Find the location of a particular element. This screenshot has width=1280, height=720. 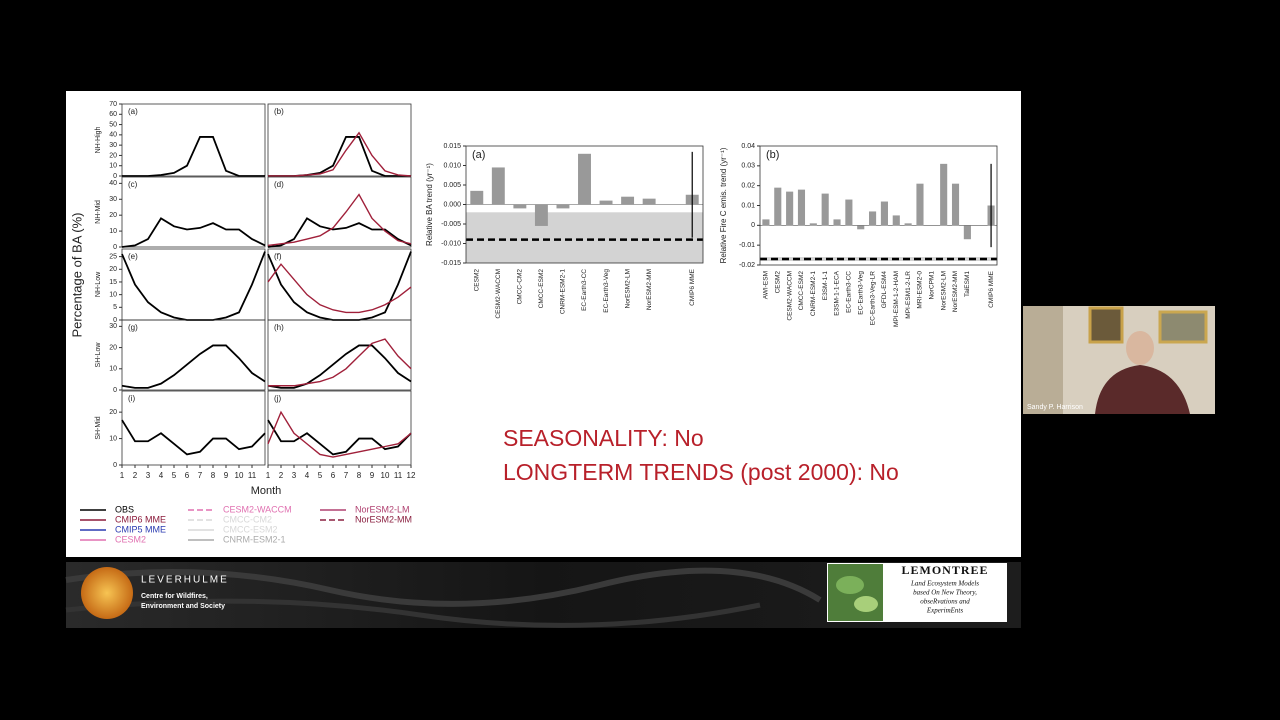

y-tick-label: -0.005 is located at coordinates (451, 224).